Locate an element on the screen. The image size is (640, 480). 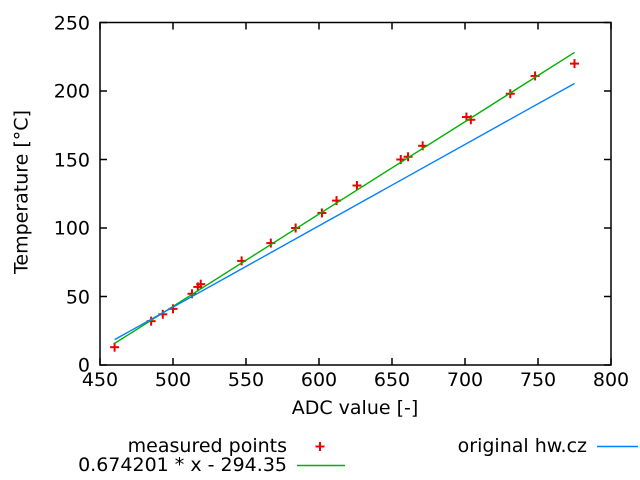
y-tick-label: 100 is located at coordinates (71, 228).